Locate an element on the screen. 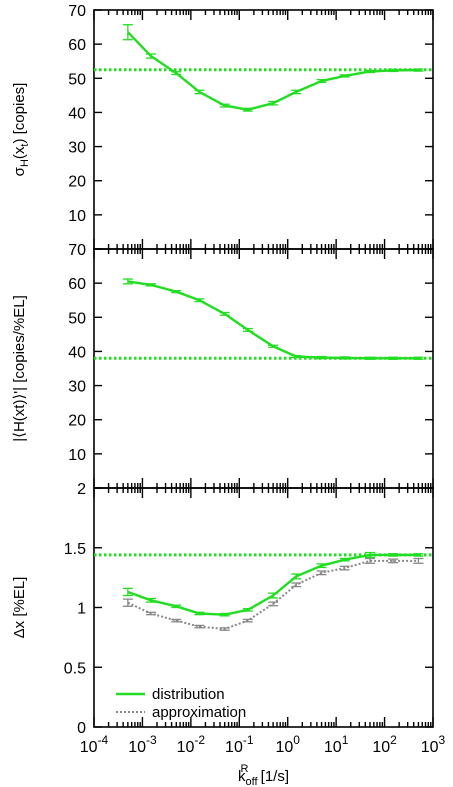 This screenshot has height=787, width=453. y-axis-label: σH(xt) [copies] is located at coordinates (21, 130).